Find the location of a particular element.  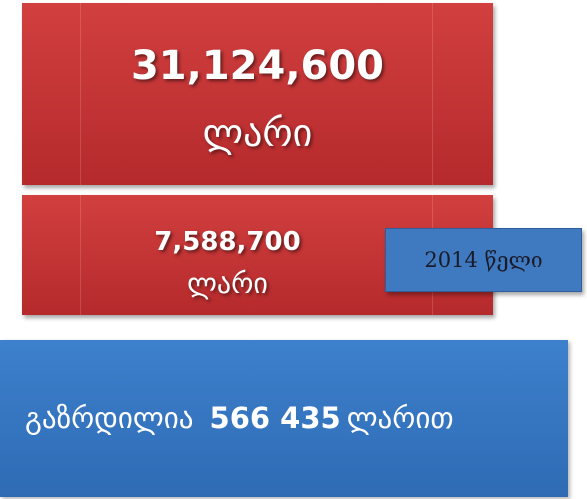

summary-prefix: გაზრდილია is located at coordinates (109, 418).